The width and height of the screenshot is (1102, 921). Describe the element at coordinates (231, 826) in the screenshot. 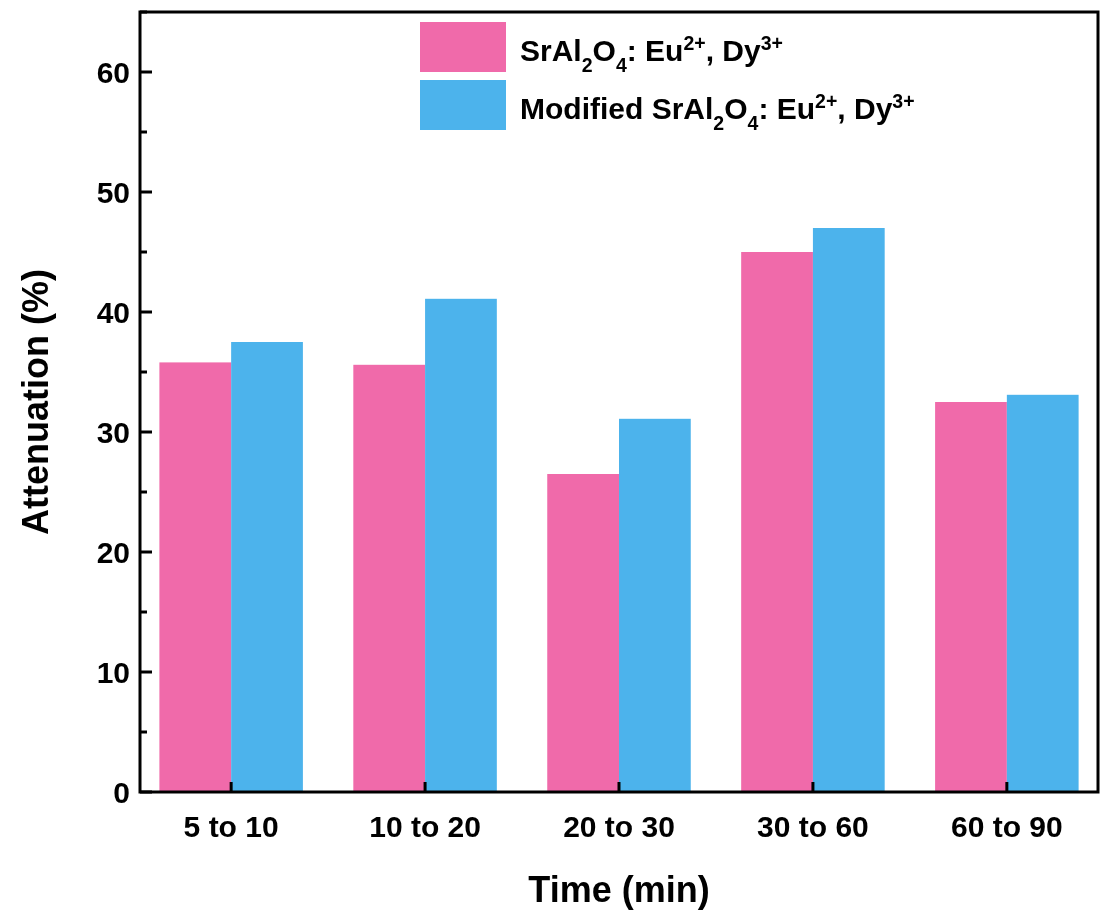

I see `x-tick-label: 5 to 10` at that location.